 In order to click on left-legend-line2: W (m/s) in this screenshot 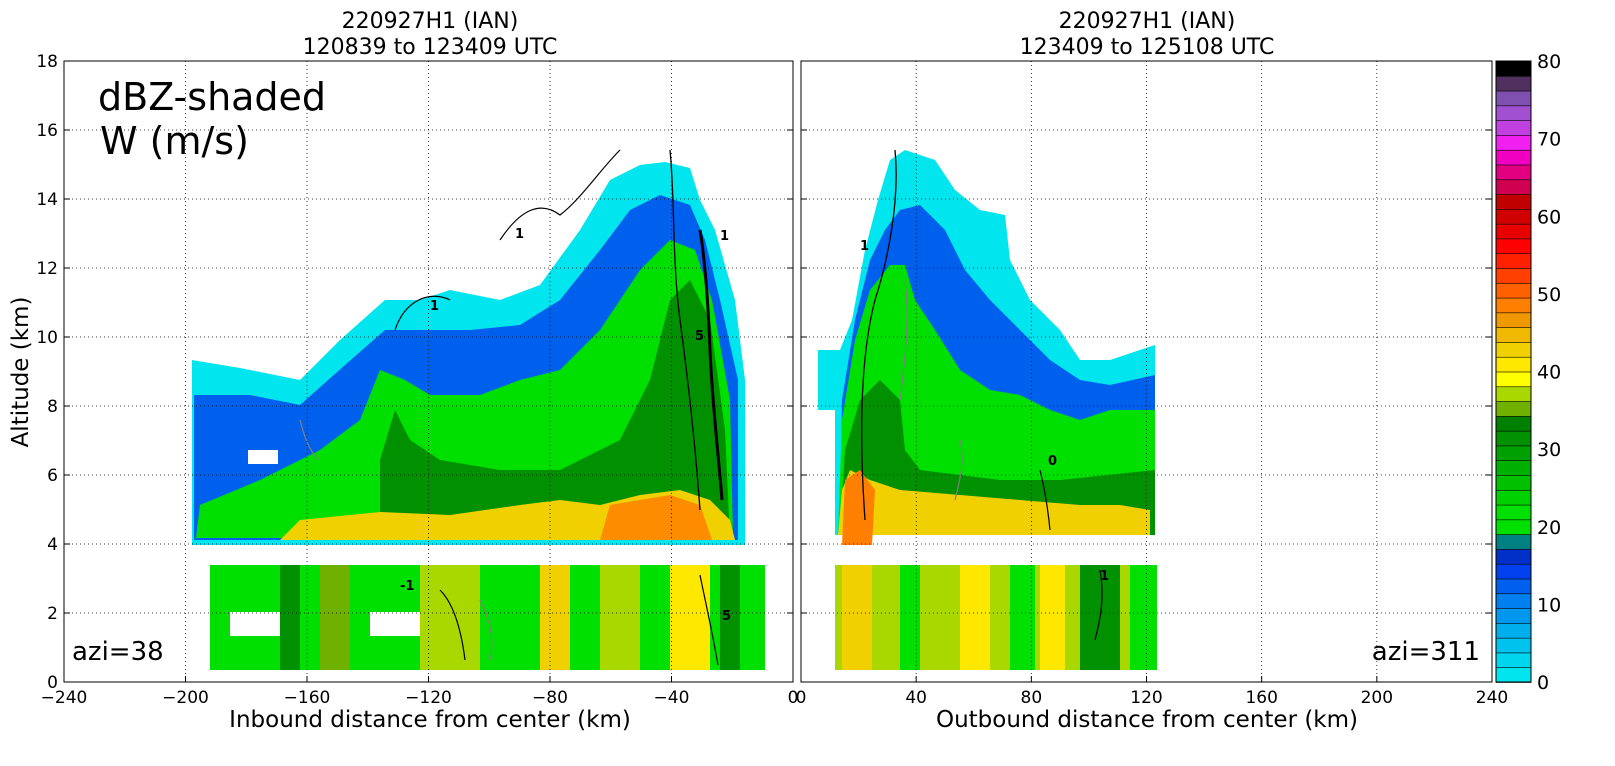, I will do `click(174, 141)`.